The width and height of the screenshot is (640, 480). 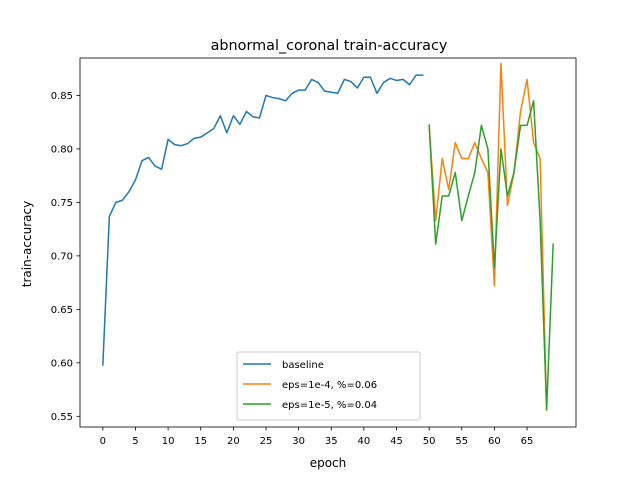 I want to click on legend-label: eps=1e-5, %=0.04, so click(x=329, y=405).